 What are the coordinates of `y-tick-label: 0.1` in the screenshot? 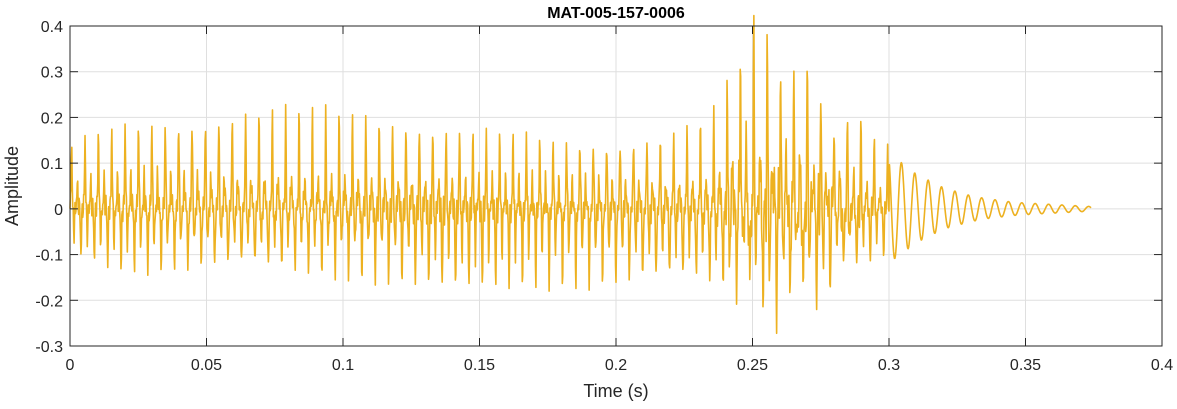 It's located at (52, 164).